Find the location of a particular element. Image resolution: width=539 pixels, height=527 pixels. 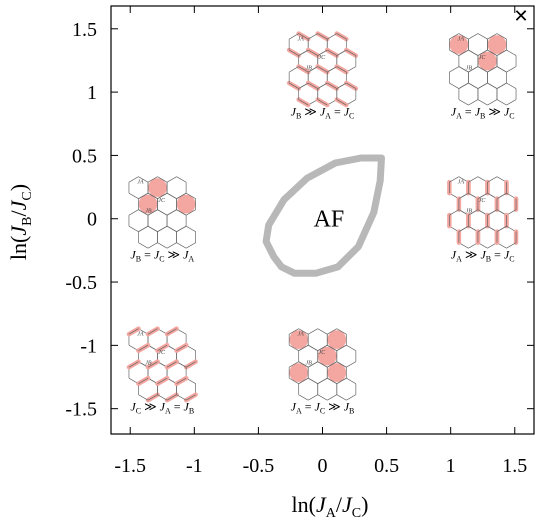

region-plaquette-A: JA JC JB JB = JC ≫ JA is located at coordinates (162, 220).